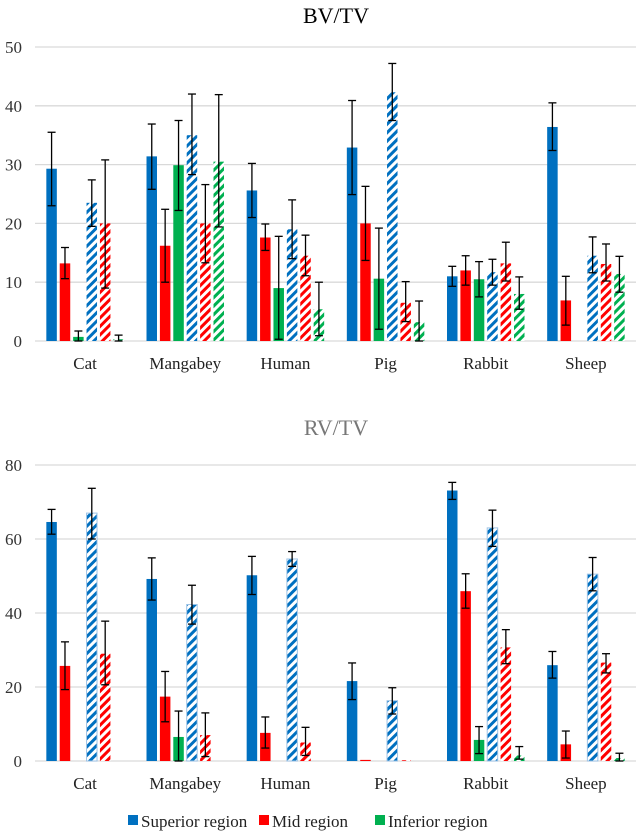 This screenshot has height=837, width=640. What do you see at coordinates (486, 783) in the screenshot?
I see `x-tick-label: Rabbit` at bounding box center [486, 783].